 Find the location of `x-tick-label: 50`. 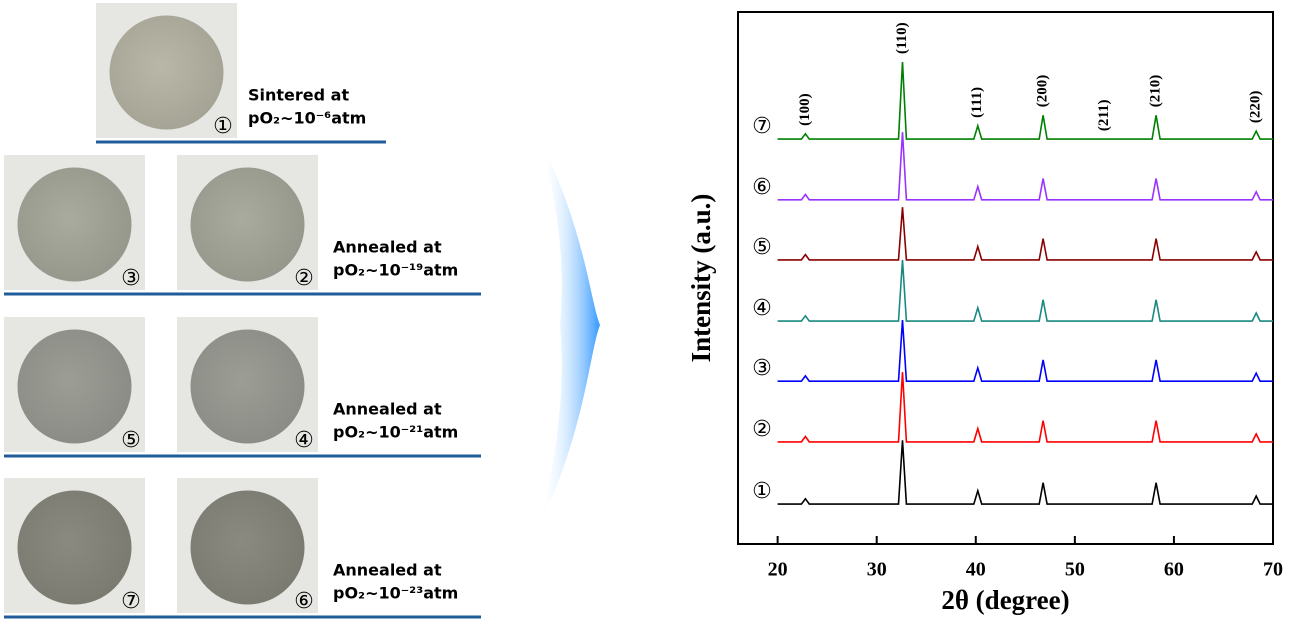

x-tick-label: 50 is located at coordinates (1075, 570).